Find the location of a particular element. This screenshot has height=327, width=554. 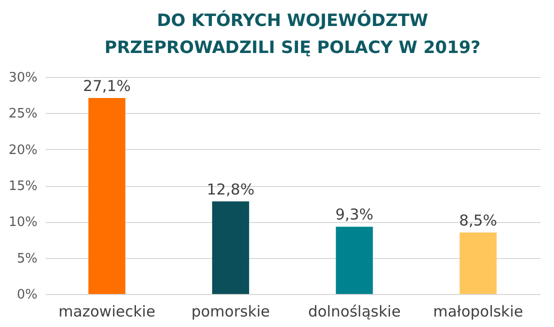

y-tick-label: 0% is located at coordinates (27, 295).